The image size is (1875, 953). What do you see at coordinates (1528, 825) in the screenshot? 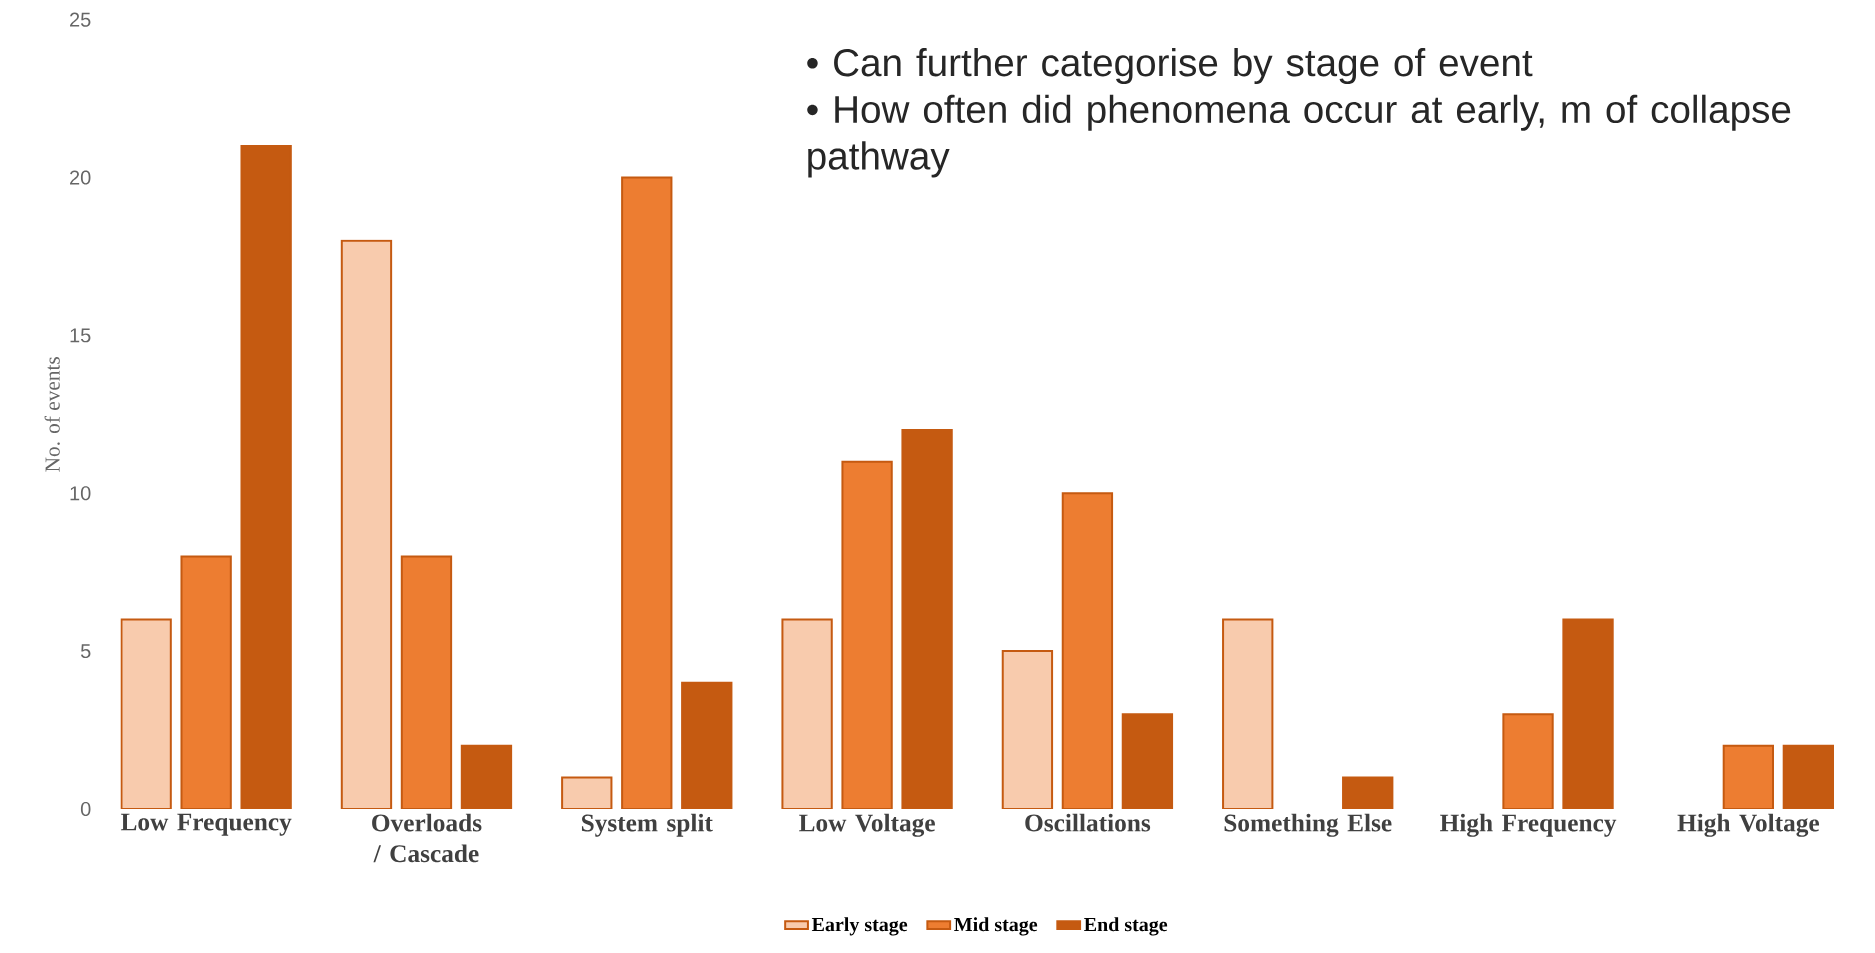
I see `x-tick-label: High Frequency` at bounding box center [1528, 825].